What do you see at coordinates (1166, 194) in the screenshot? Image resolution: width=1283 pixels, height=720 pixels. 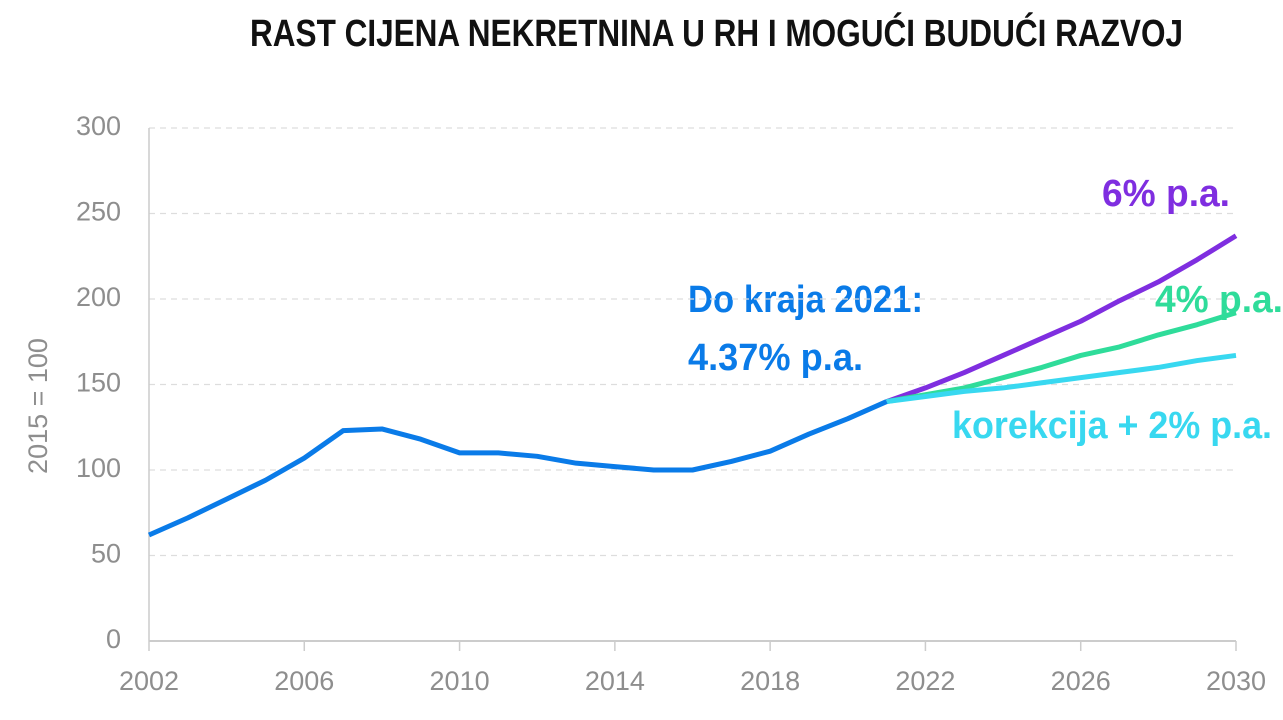 I see `series-label: 6% p.a.` at bounding box center [1166, 194].